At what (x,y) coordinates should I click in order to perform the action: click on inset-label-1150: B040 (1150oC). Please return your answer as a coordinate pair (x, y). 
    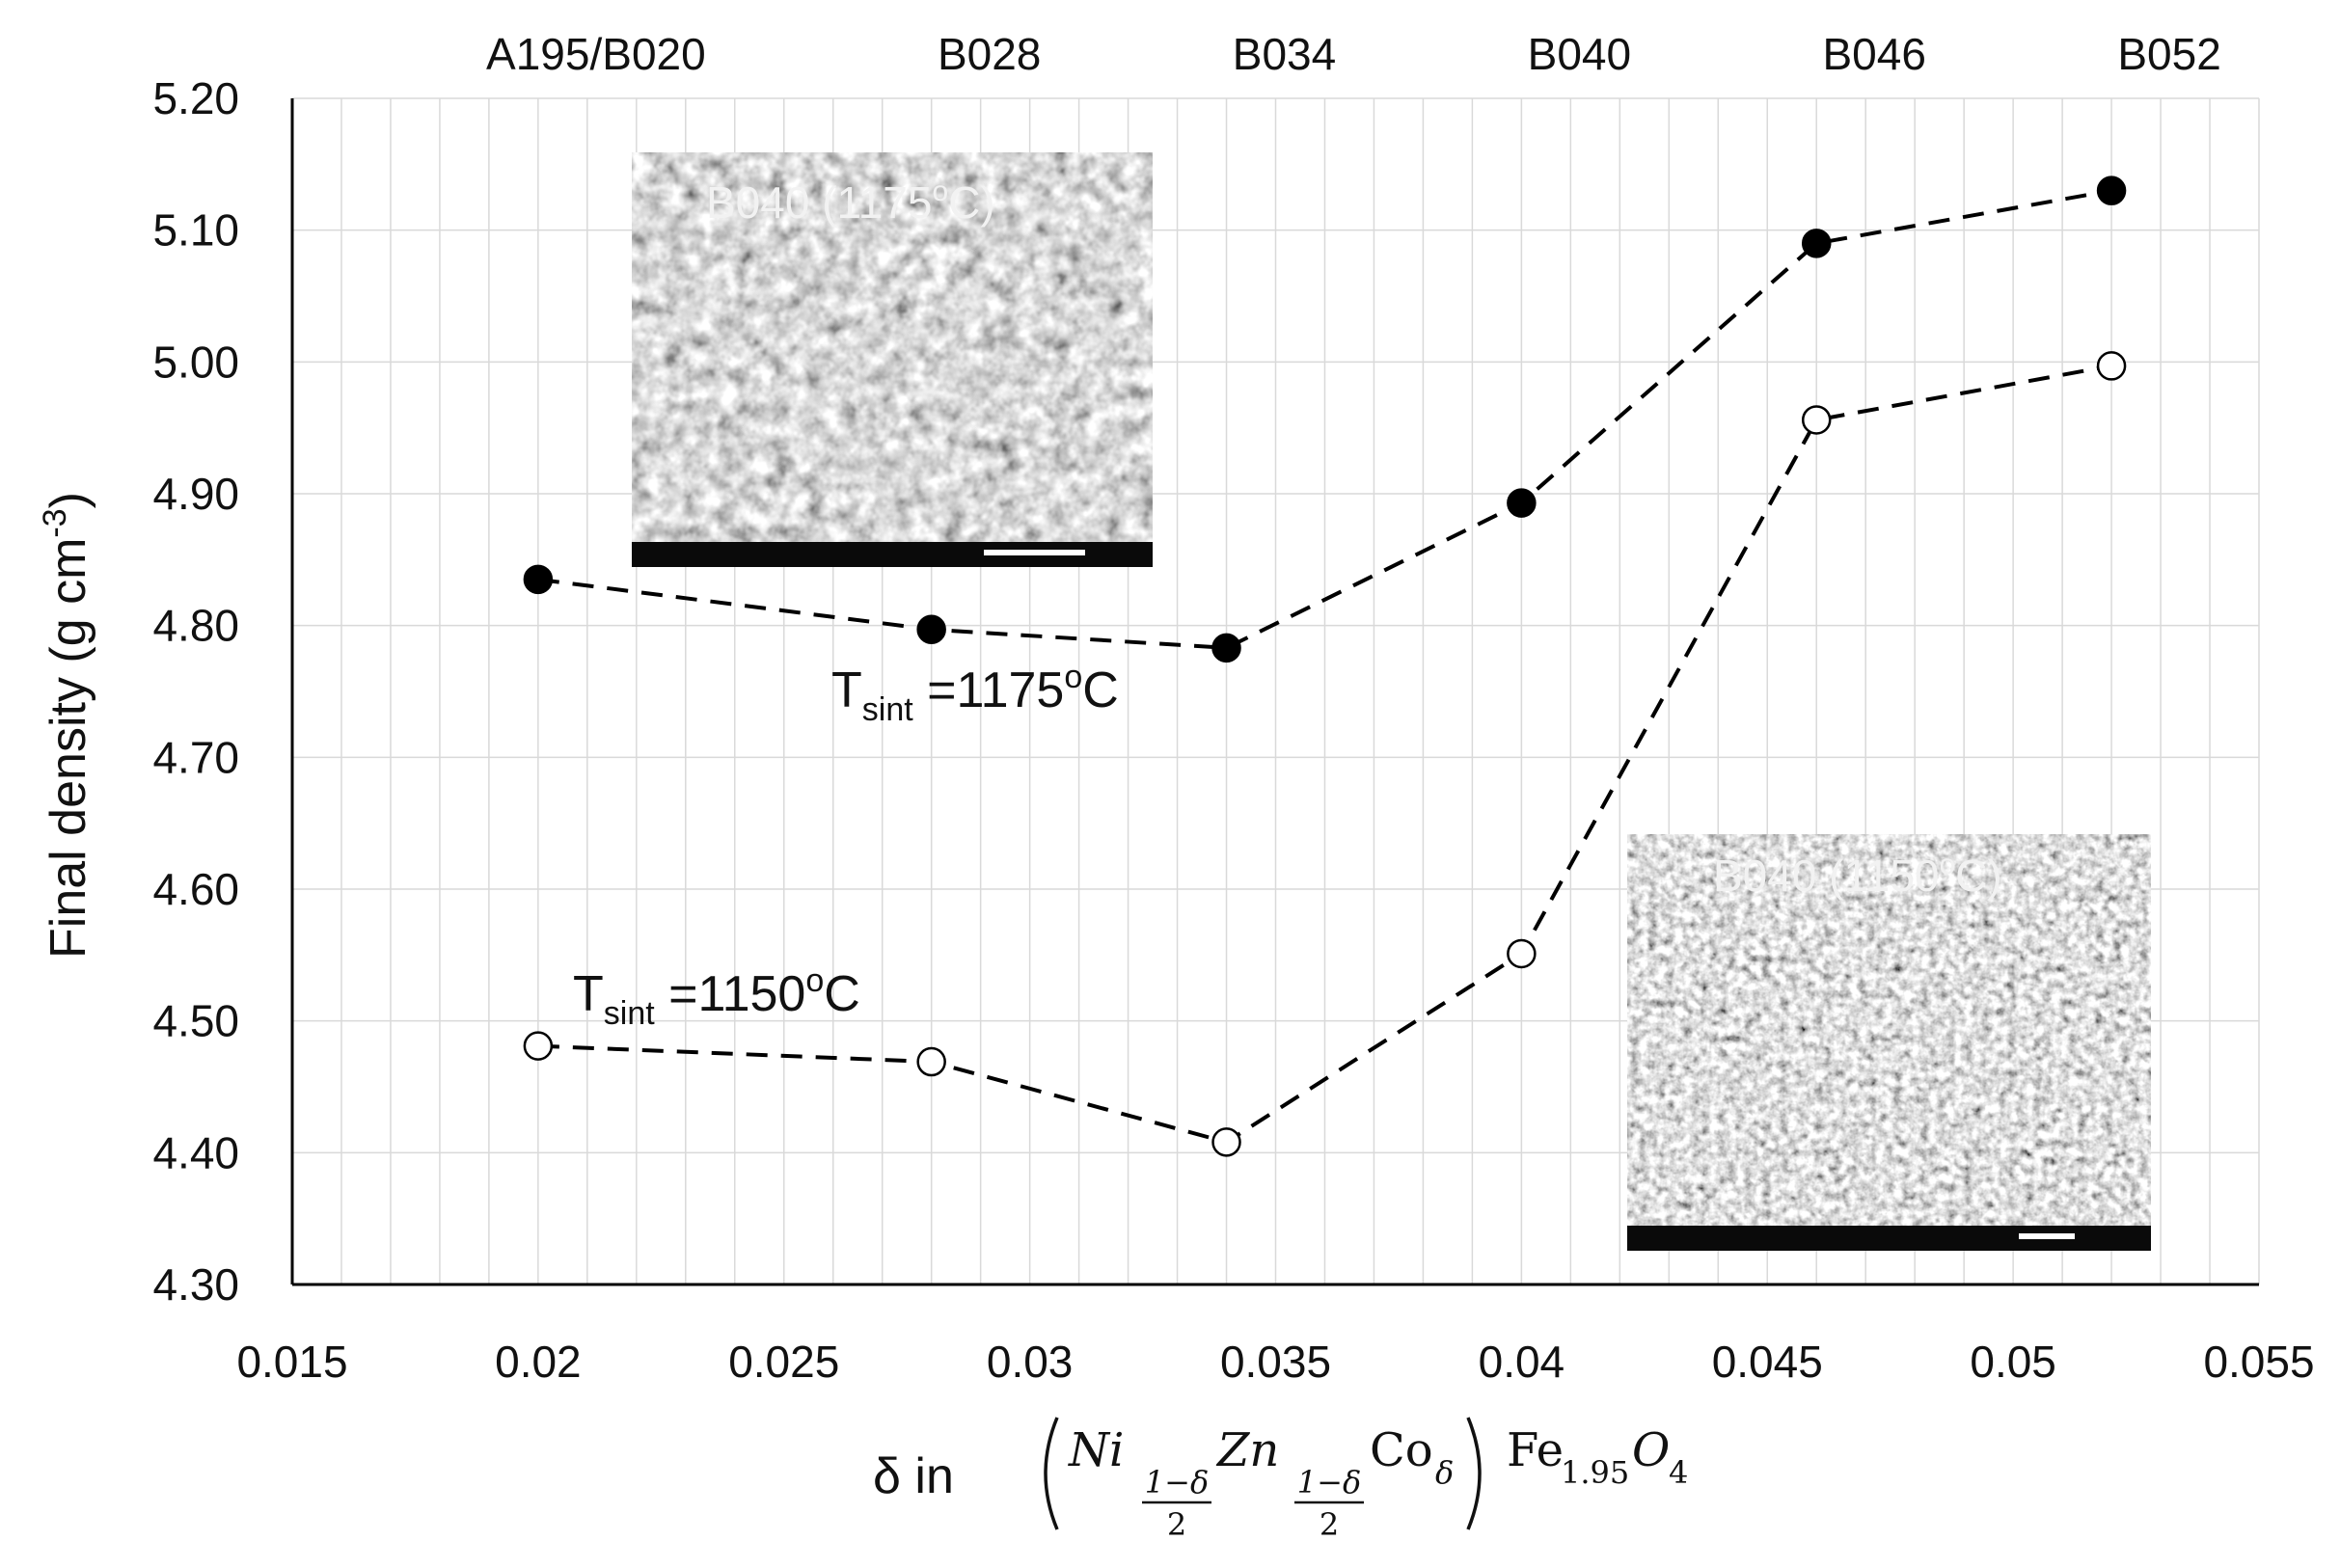
    Looking at the image, I should click on (1857, 875).